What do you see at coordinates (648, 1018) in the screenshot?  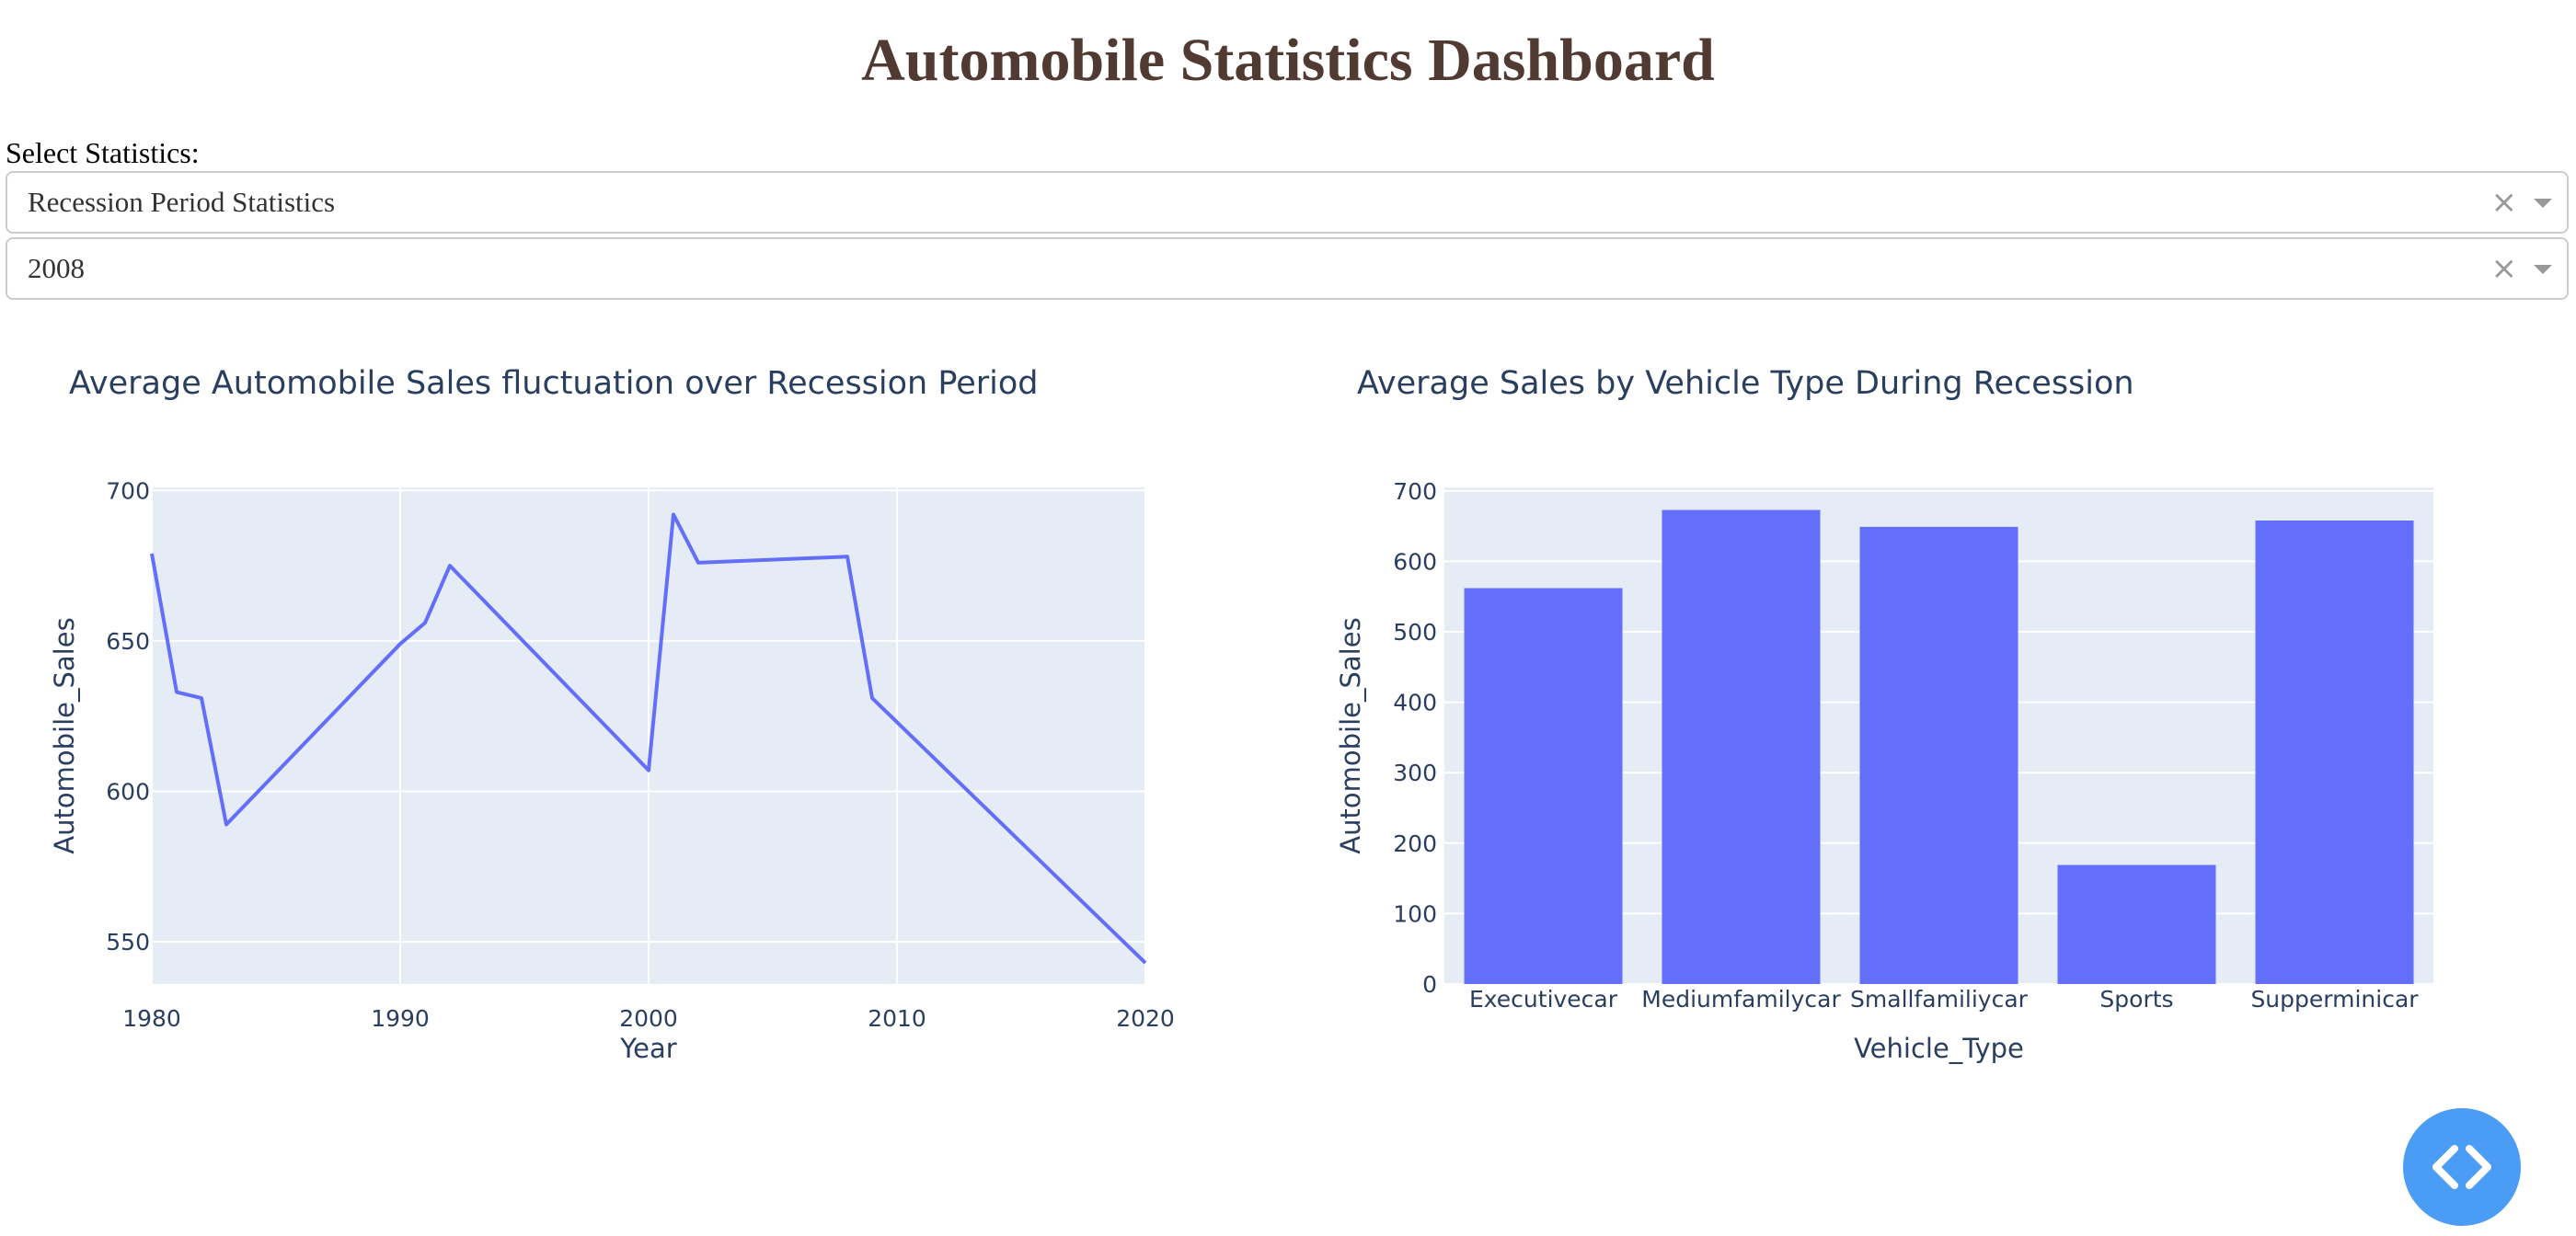 I see `x-tick-label: 2000` at bounding box center [648, 1018].